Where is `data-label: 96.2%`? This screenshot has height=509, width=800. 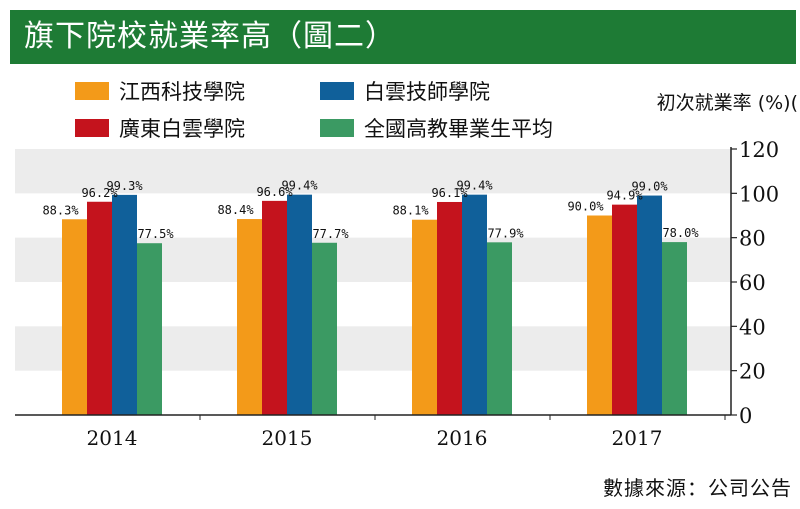 data-label: 96.2% is located at coordinates (99, 193).